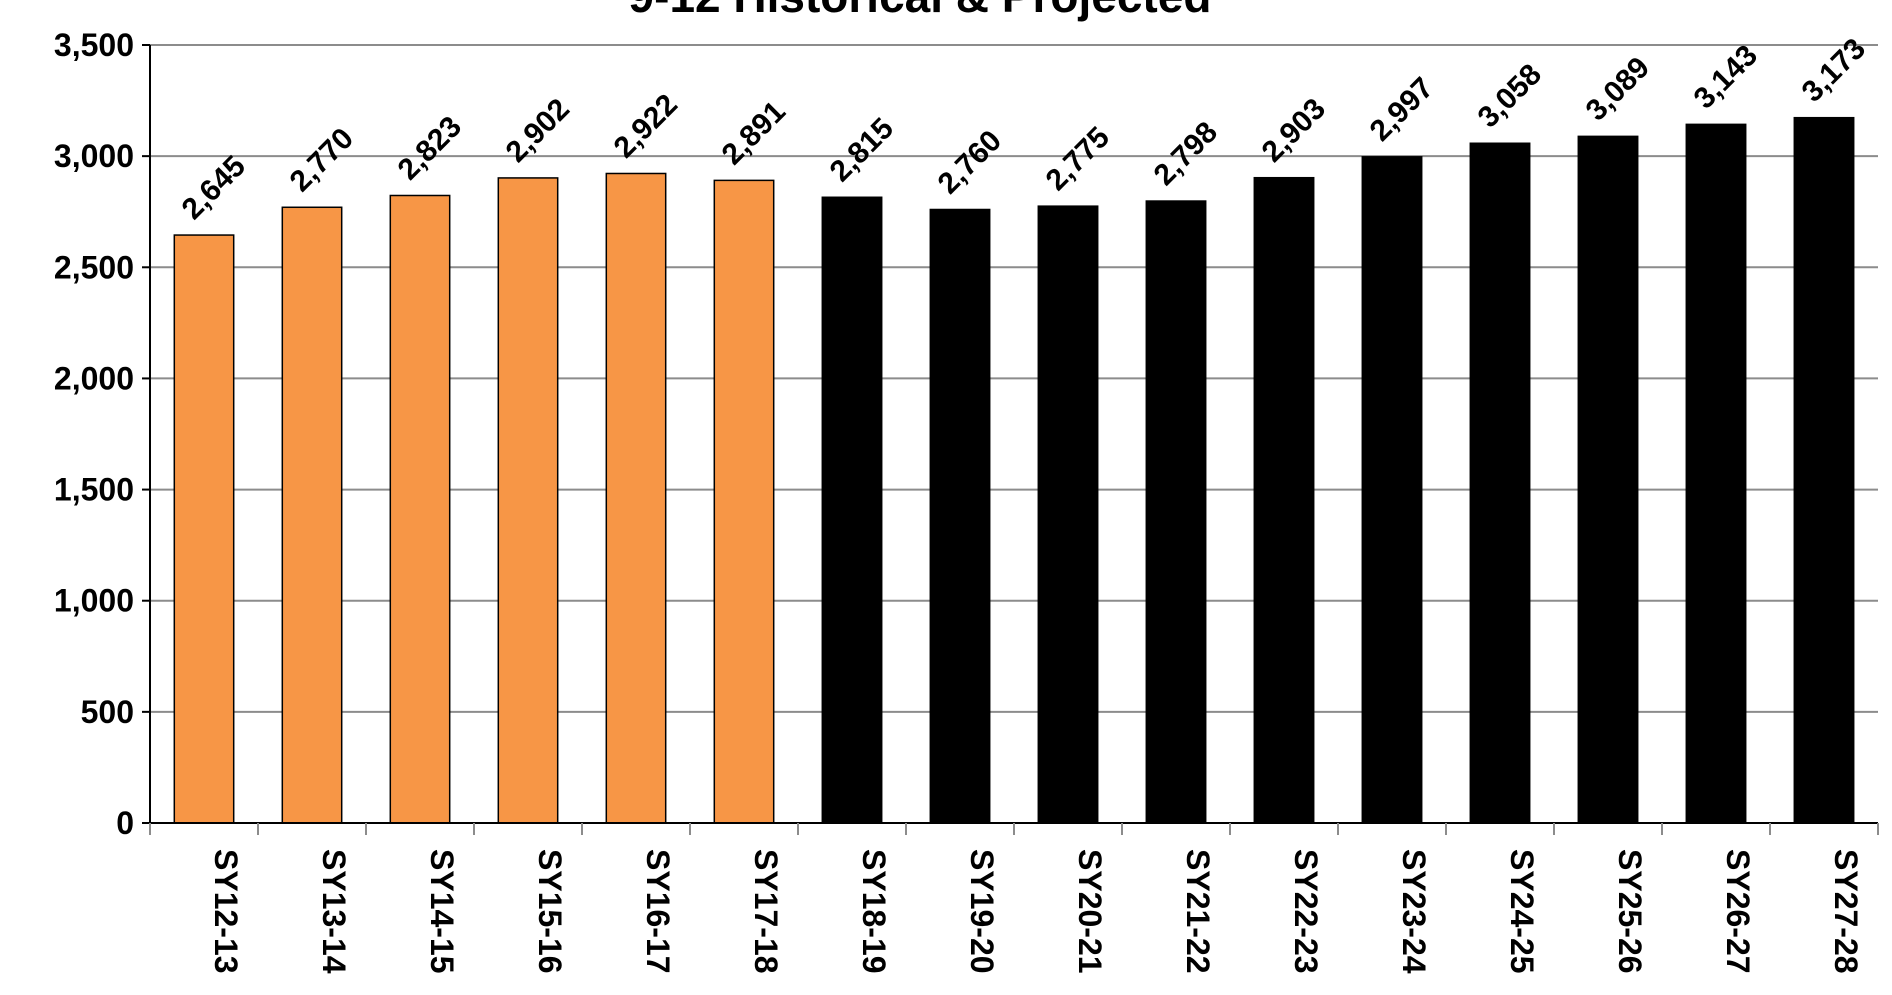 This screenshot has height=995, width=1892. Describe the element at coordinates (94, 601) in the screenshot. I see `y-tick-label: 1,000` at that location.